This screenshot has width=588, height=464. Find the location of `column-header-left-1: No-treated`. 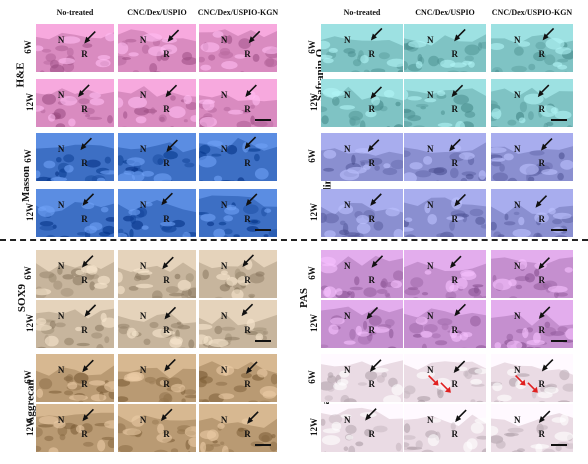

column-header-left-1: No-treated is located at coordinates (75, 12).